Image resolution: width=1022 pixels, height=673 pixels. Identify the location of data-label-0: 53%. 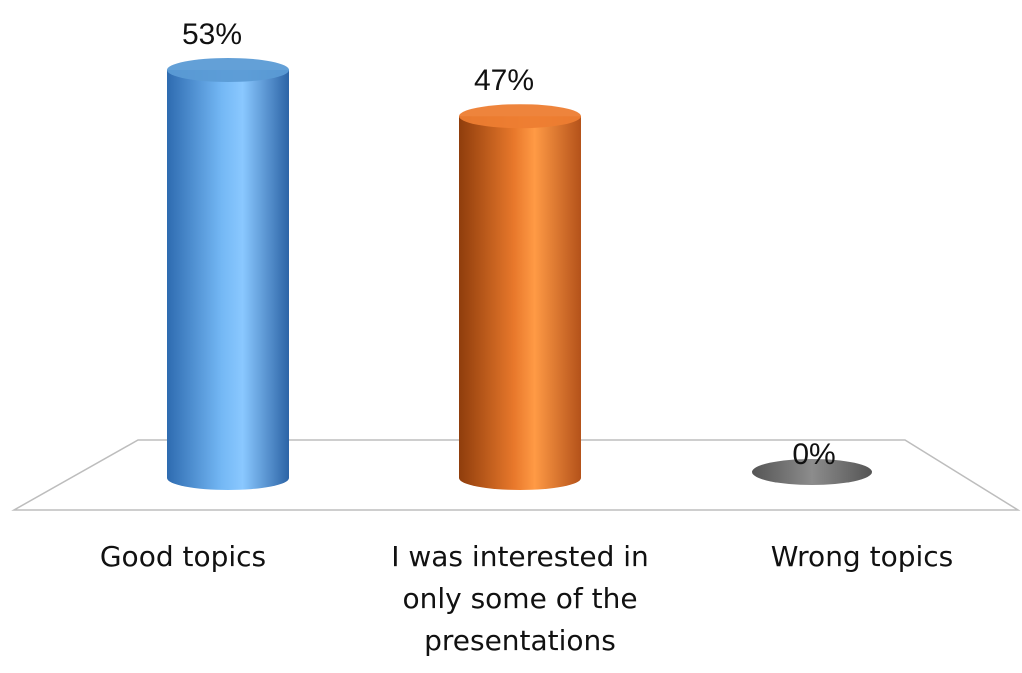
(212, 34).